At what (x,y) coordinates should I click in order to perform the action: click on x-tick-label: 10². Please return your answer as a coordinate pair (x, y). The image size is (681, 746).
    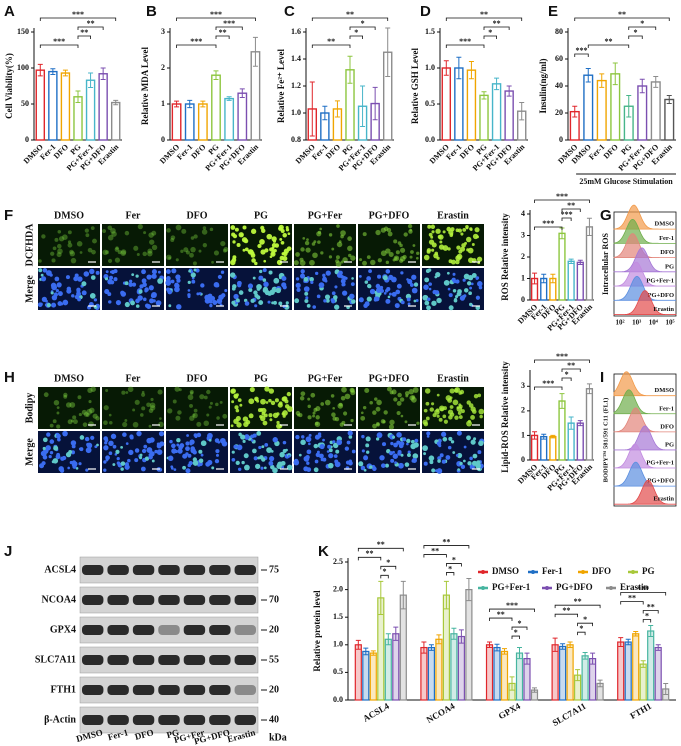
    Looking at the image, I should click on (619, 323).